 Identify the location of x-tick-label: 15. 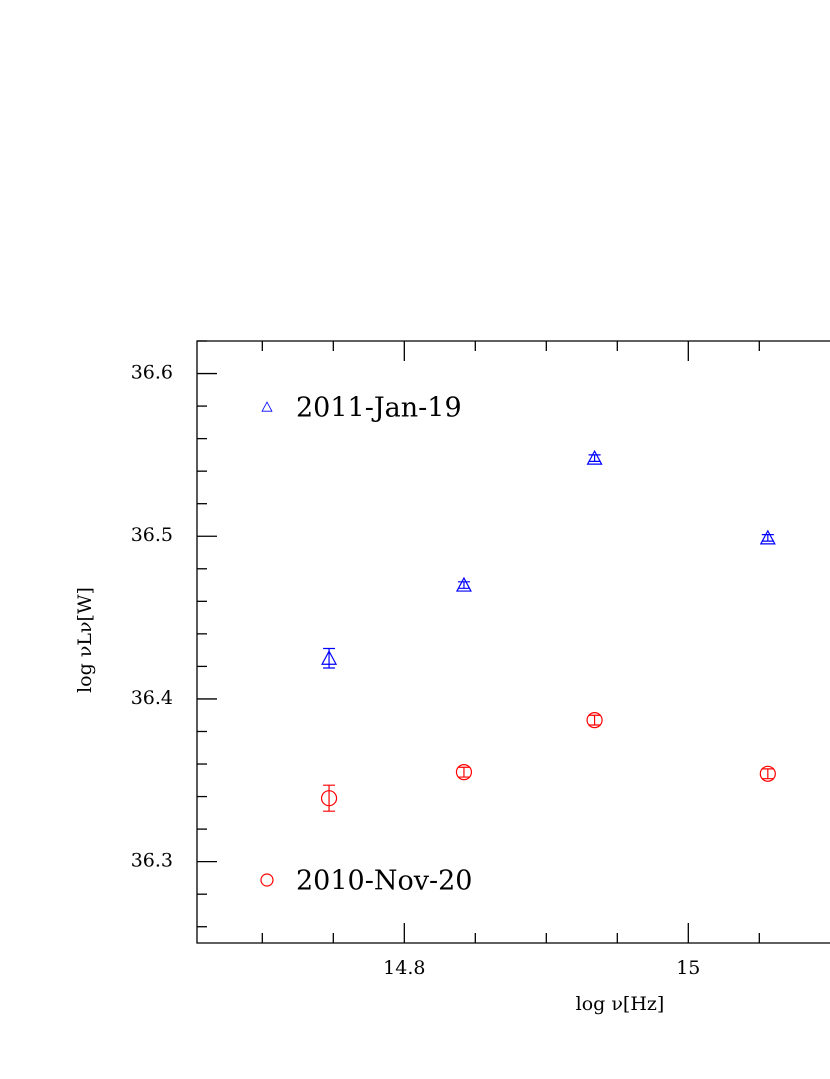
(688, 968).